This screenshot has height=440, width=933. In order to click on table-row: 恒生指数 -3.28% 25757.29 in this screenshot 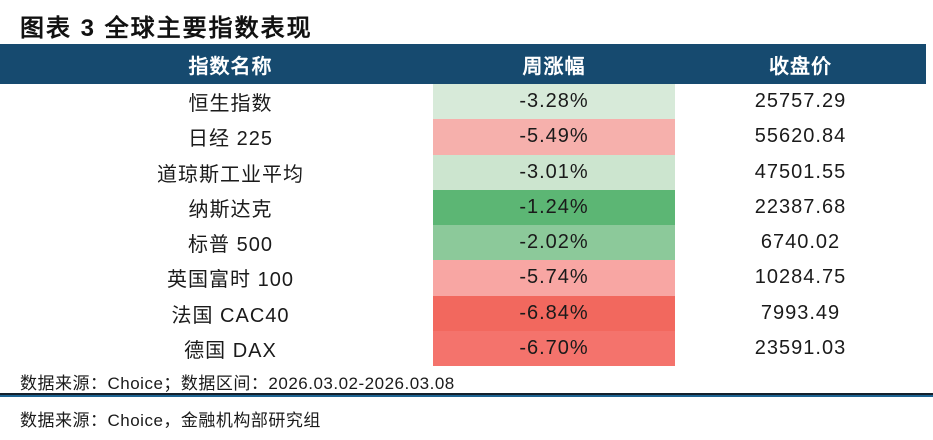, I will do `click(463, 102)`.